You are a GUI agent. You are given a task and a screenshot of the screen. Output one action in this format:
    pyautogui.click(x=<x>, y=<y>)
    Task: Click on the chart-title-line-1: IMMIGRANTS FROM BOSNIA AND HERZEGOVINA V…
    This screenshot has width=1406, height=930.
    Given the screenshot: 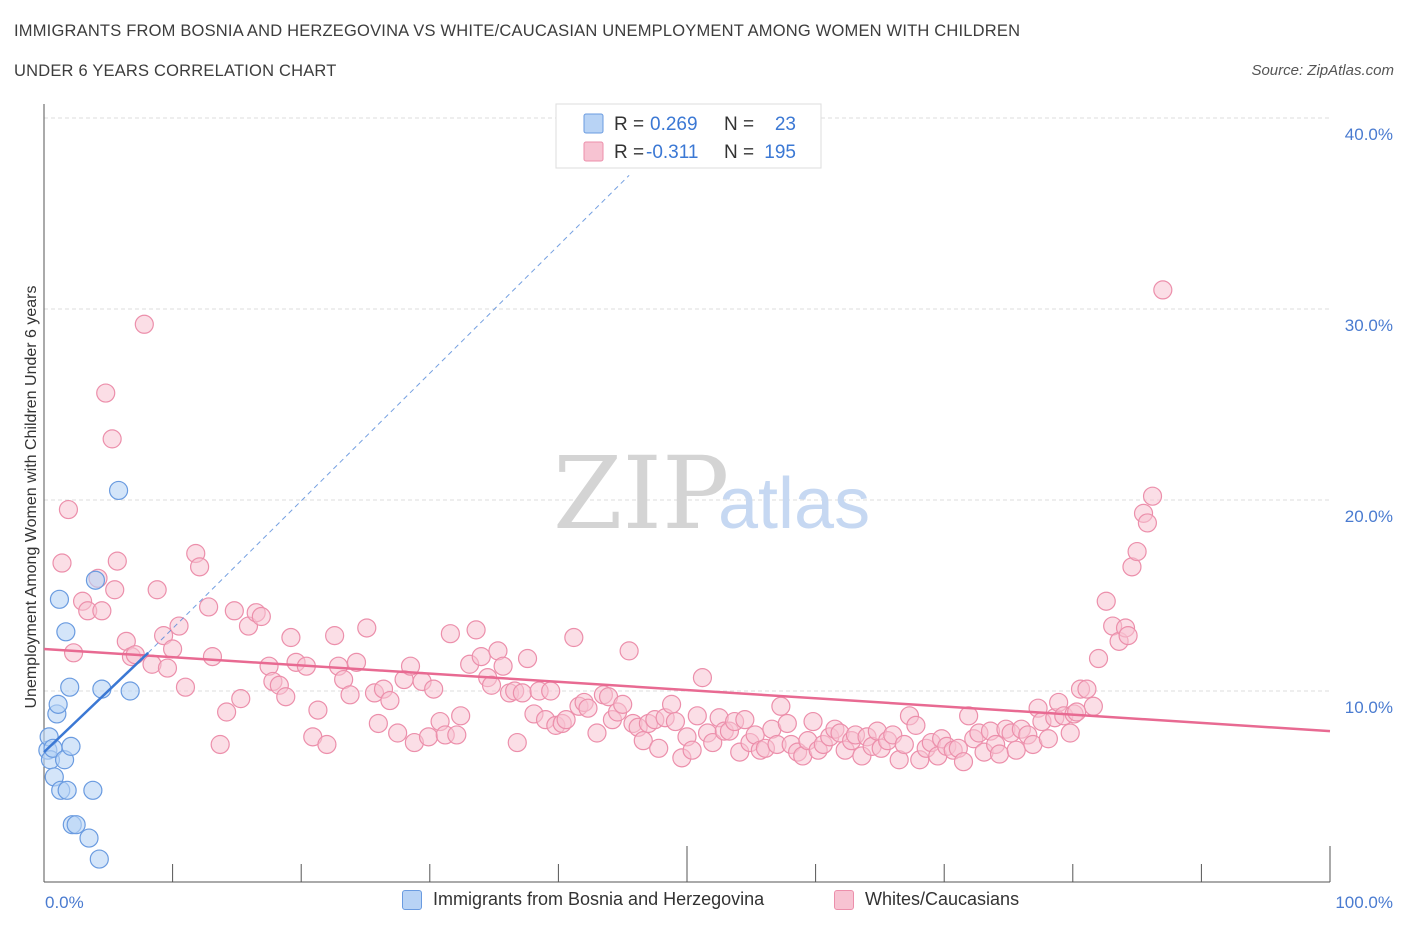 What is the action you would take?
    pyautogui.click(x=517, y=31)
    